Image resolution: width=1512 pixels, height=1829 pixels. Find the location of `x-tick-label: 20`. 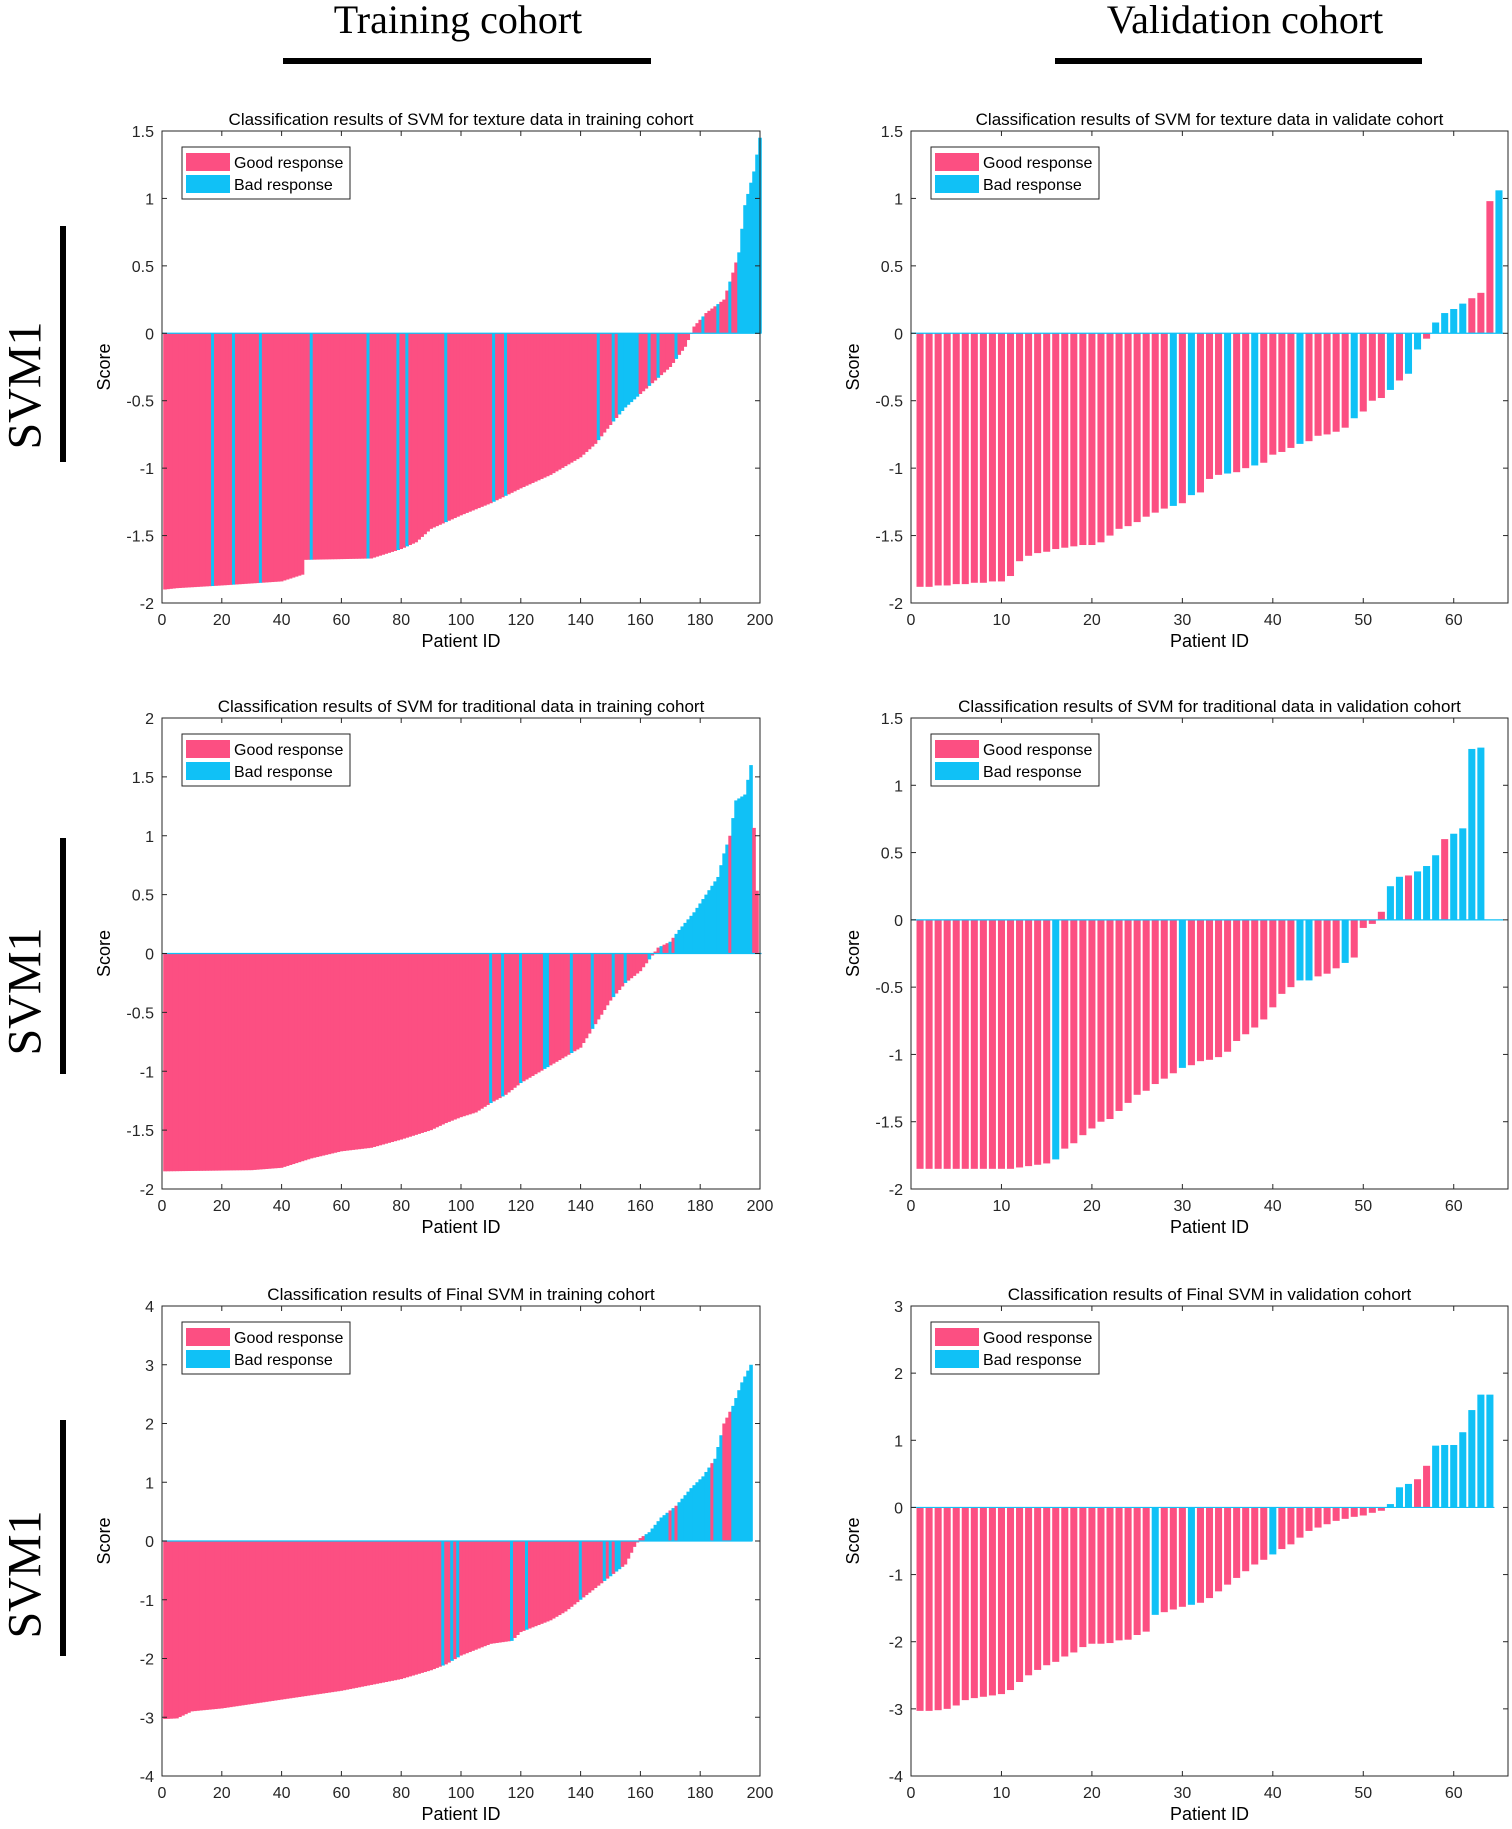

x-tick-label: 20 is located at coordinates (1092, 620).